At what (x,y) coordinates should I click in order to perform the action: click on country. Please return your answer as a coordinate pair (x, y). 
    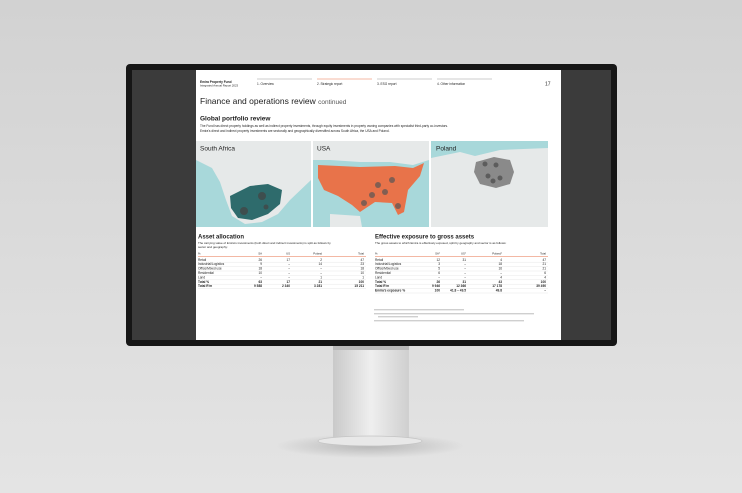
    Looking at the image, I should click on (494, 172).